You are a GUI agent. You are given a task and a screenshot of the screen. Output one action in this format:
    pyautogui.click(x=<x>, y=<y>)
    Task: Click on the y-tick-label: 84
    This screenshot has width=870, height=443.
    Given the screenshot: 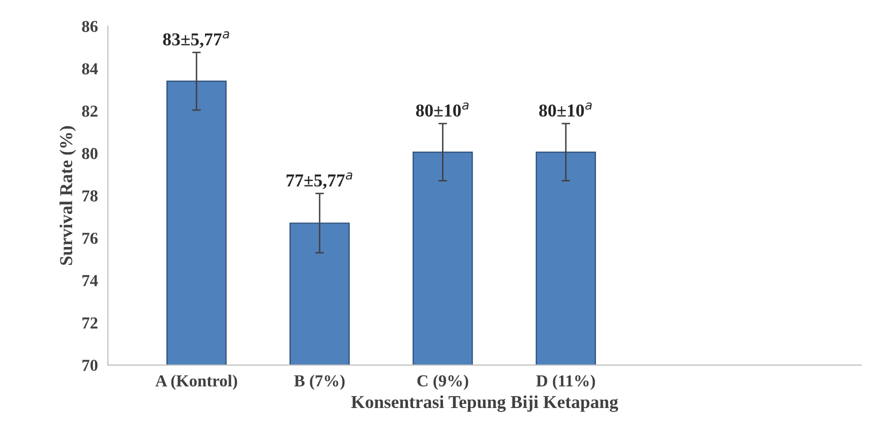 What is the action you would take?
    pyautogui.click(x=90, y=68)
    